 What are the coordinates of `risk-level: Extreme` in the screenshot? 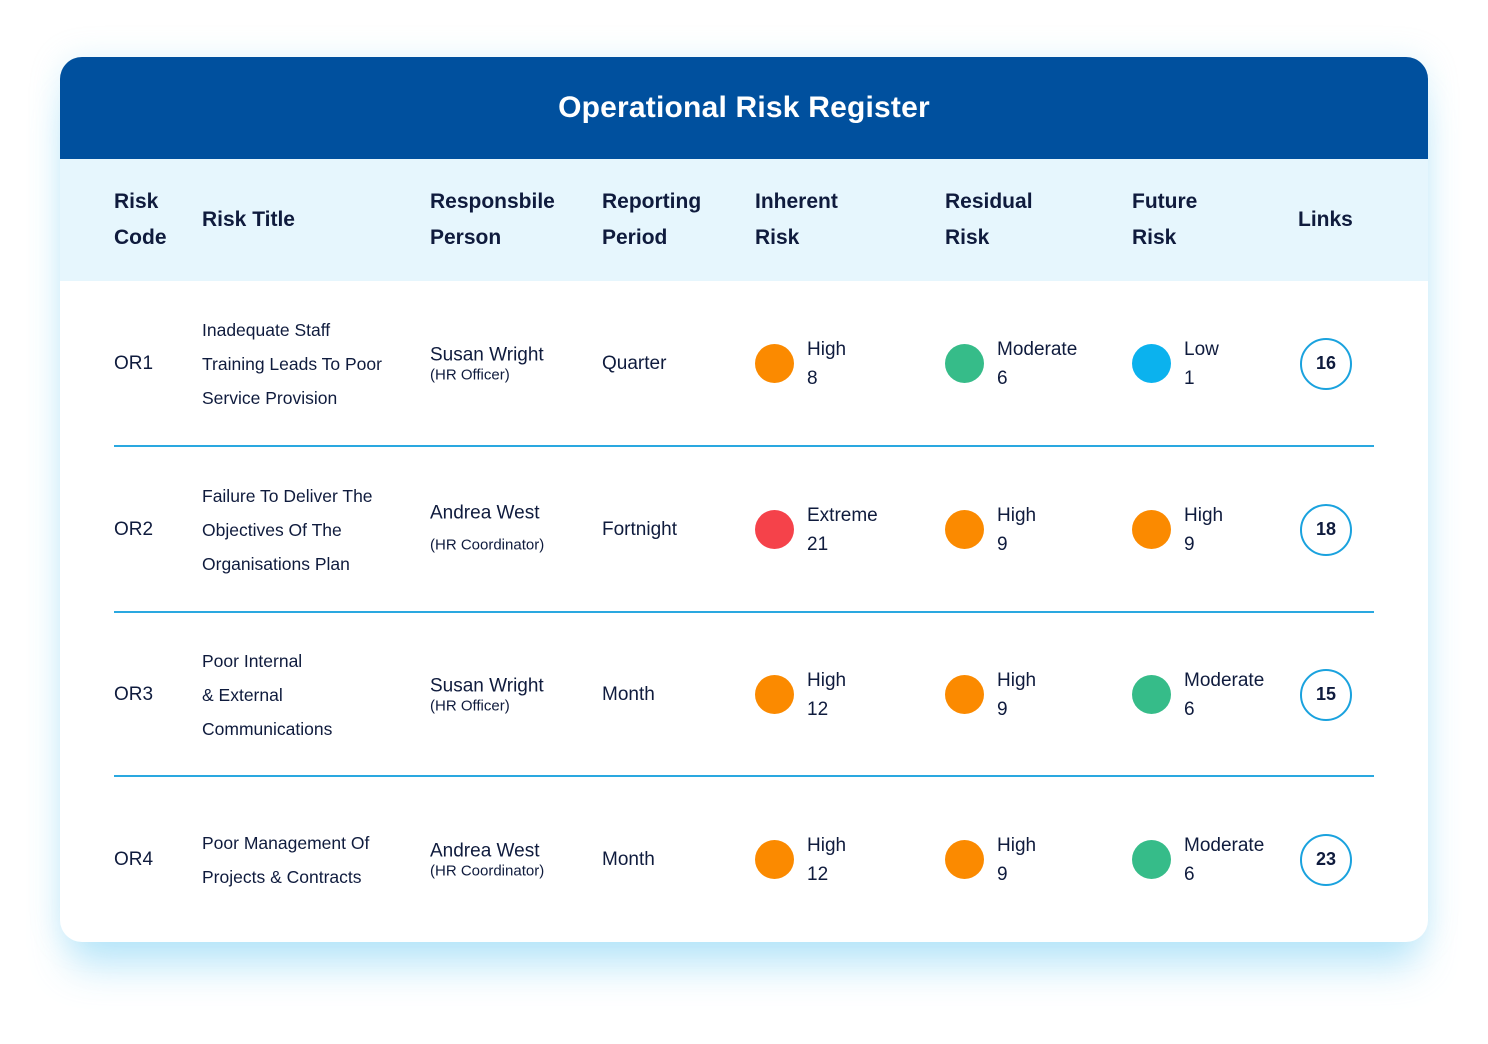 It's located at (842, 515).